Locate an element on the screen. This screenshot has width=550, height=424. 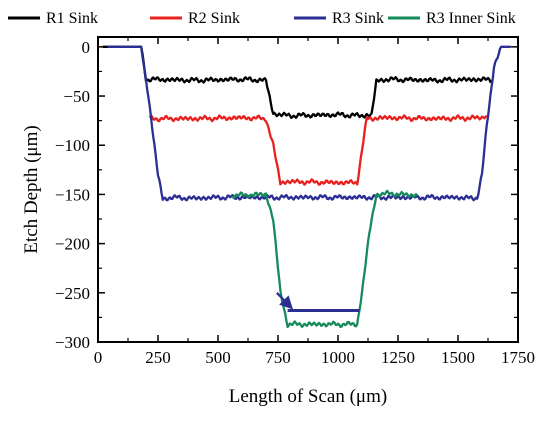
y-tick-label: −250 is located at coordinates (72, 293).